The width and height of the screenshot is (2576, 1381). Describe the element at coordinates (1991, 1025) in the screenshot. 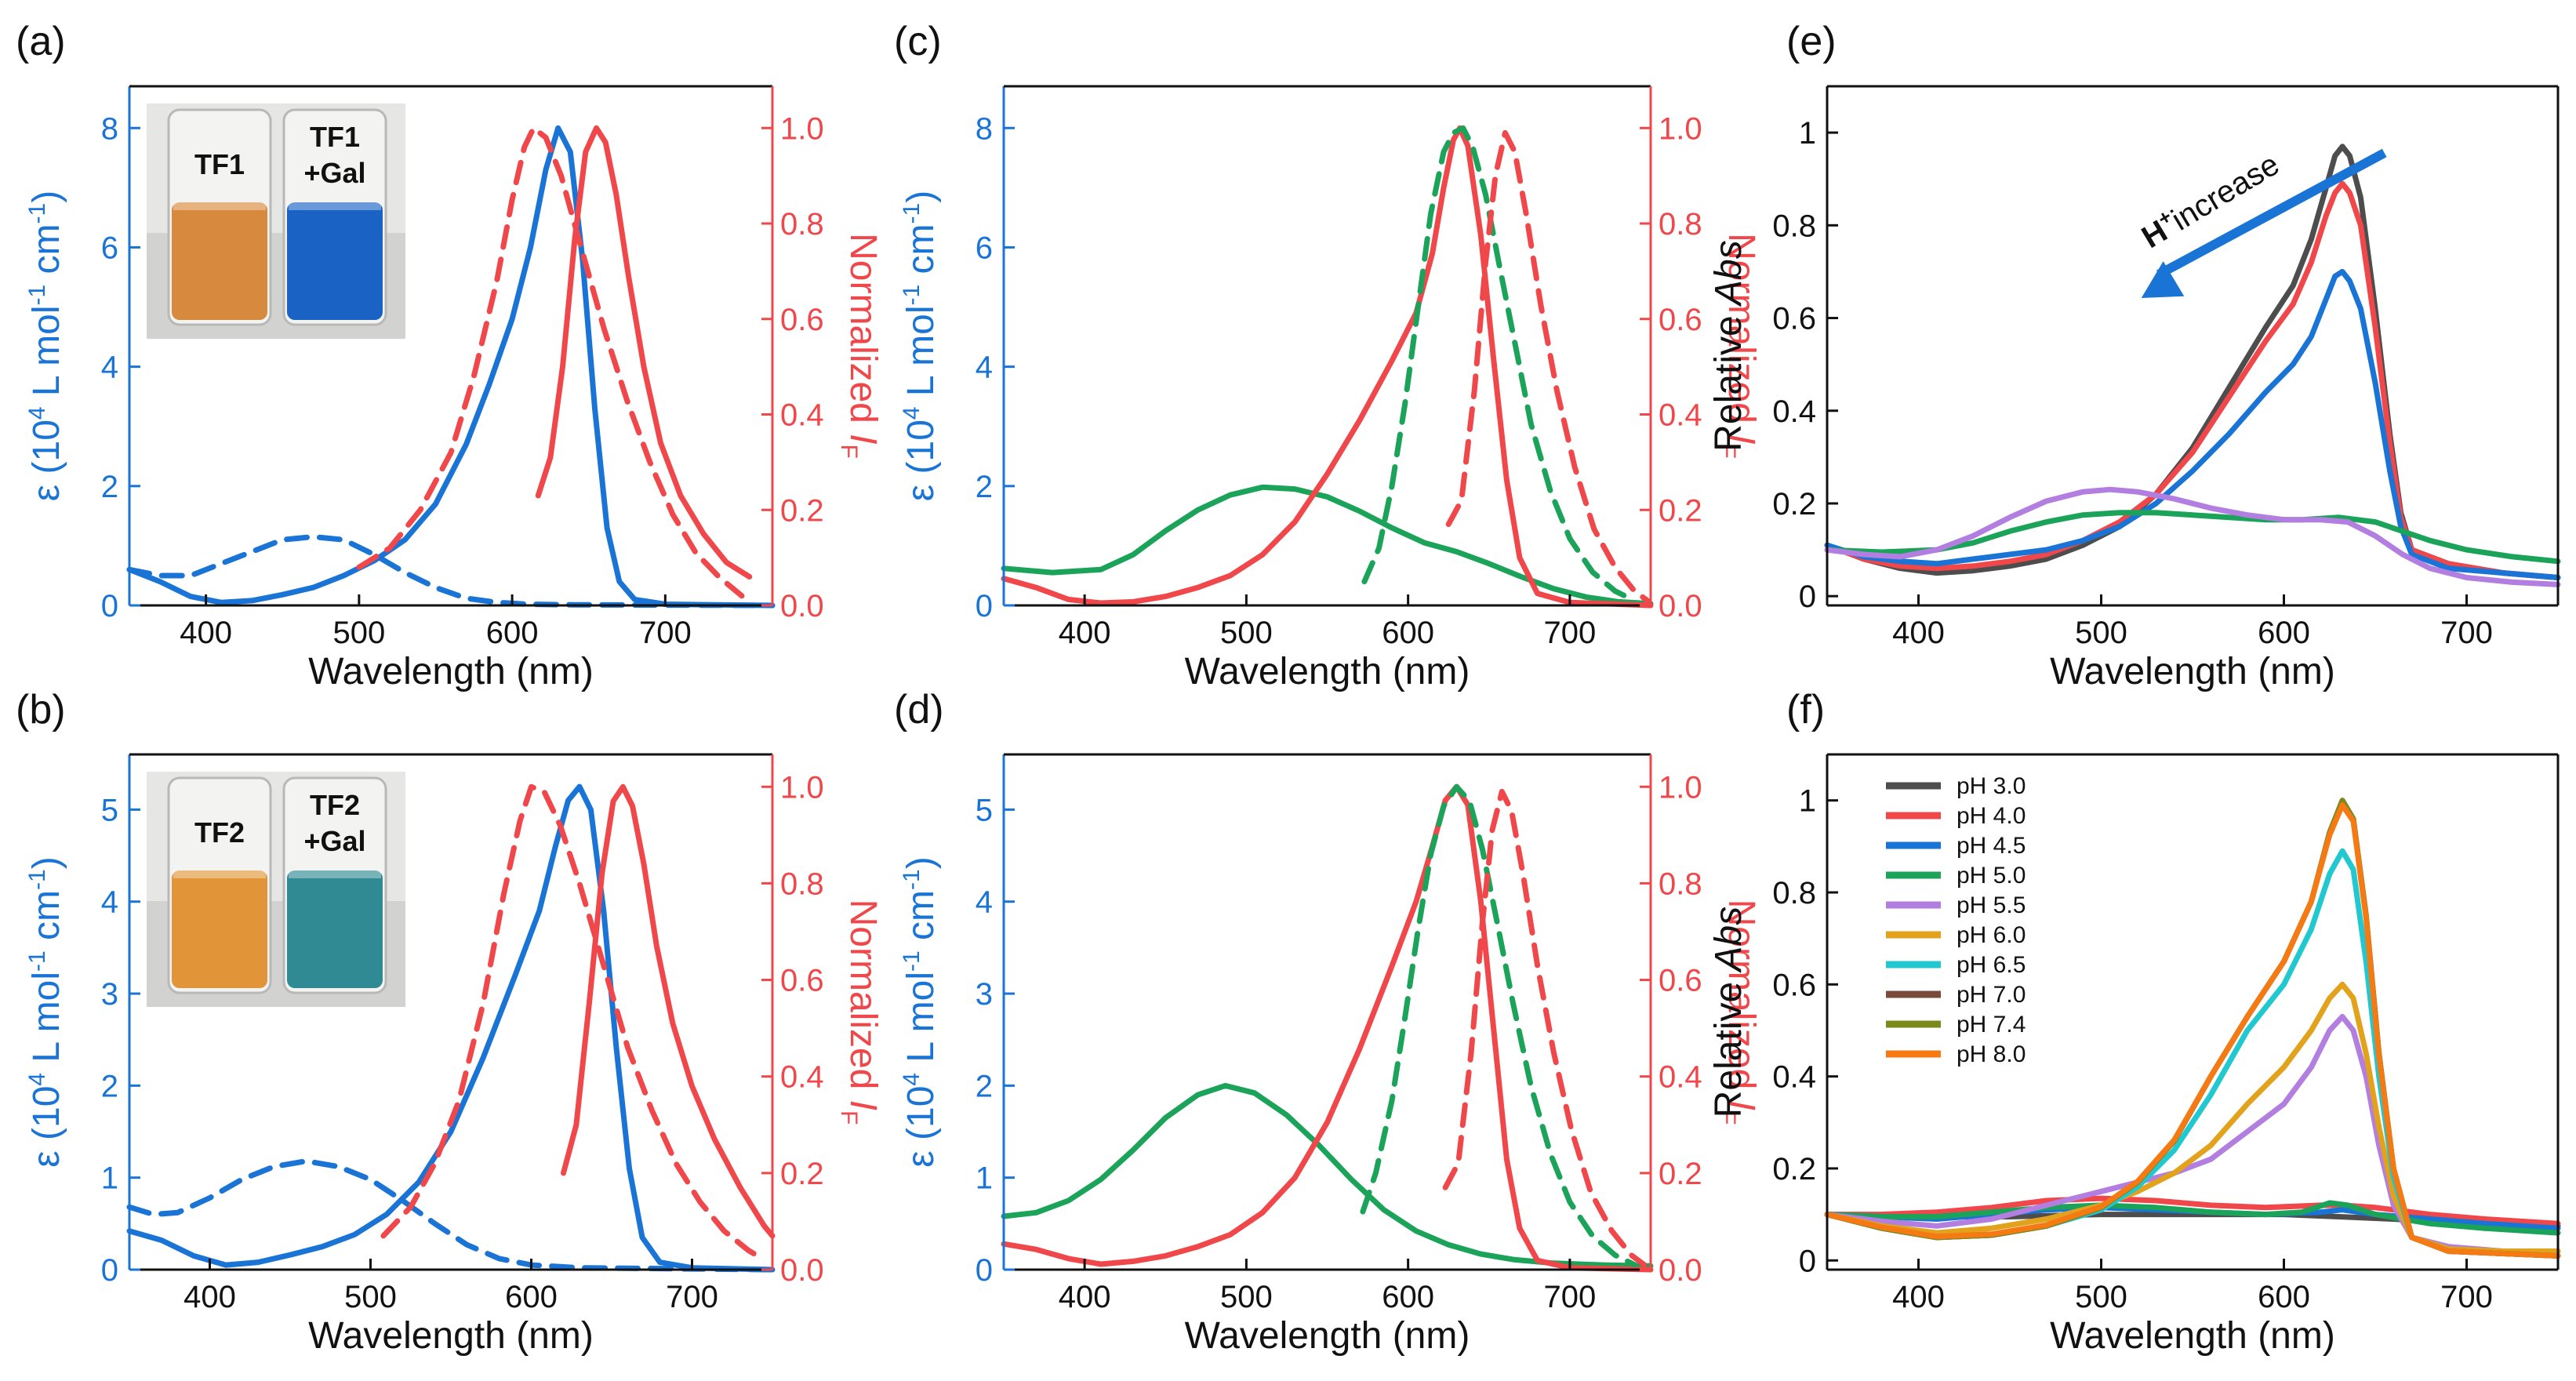

I see `legend-label: pH 7.4` at that location.